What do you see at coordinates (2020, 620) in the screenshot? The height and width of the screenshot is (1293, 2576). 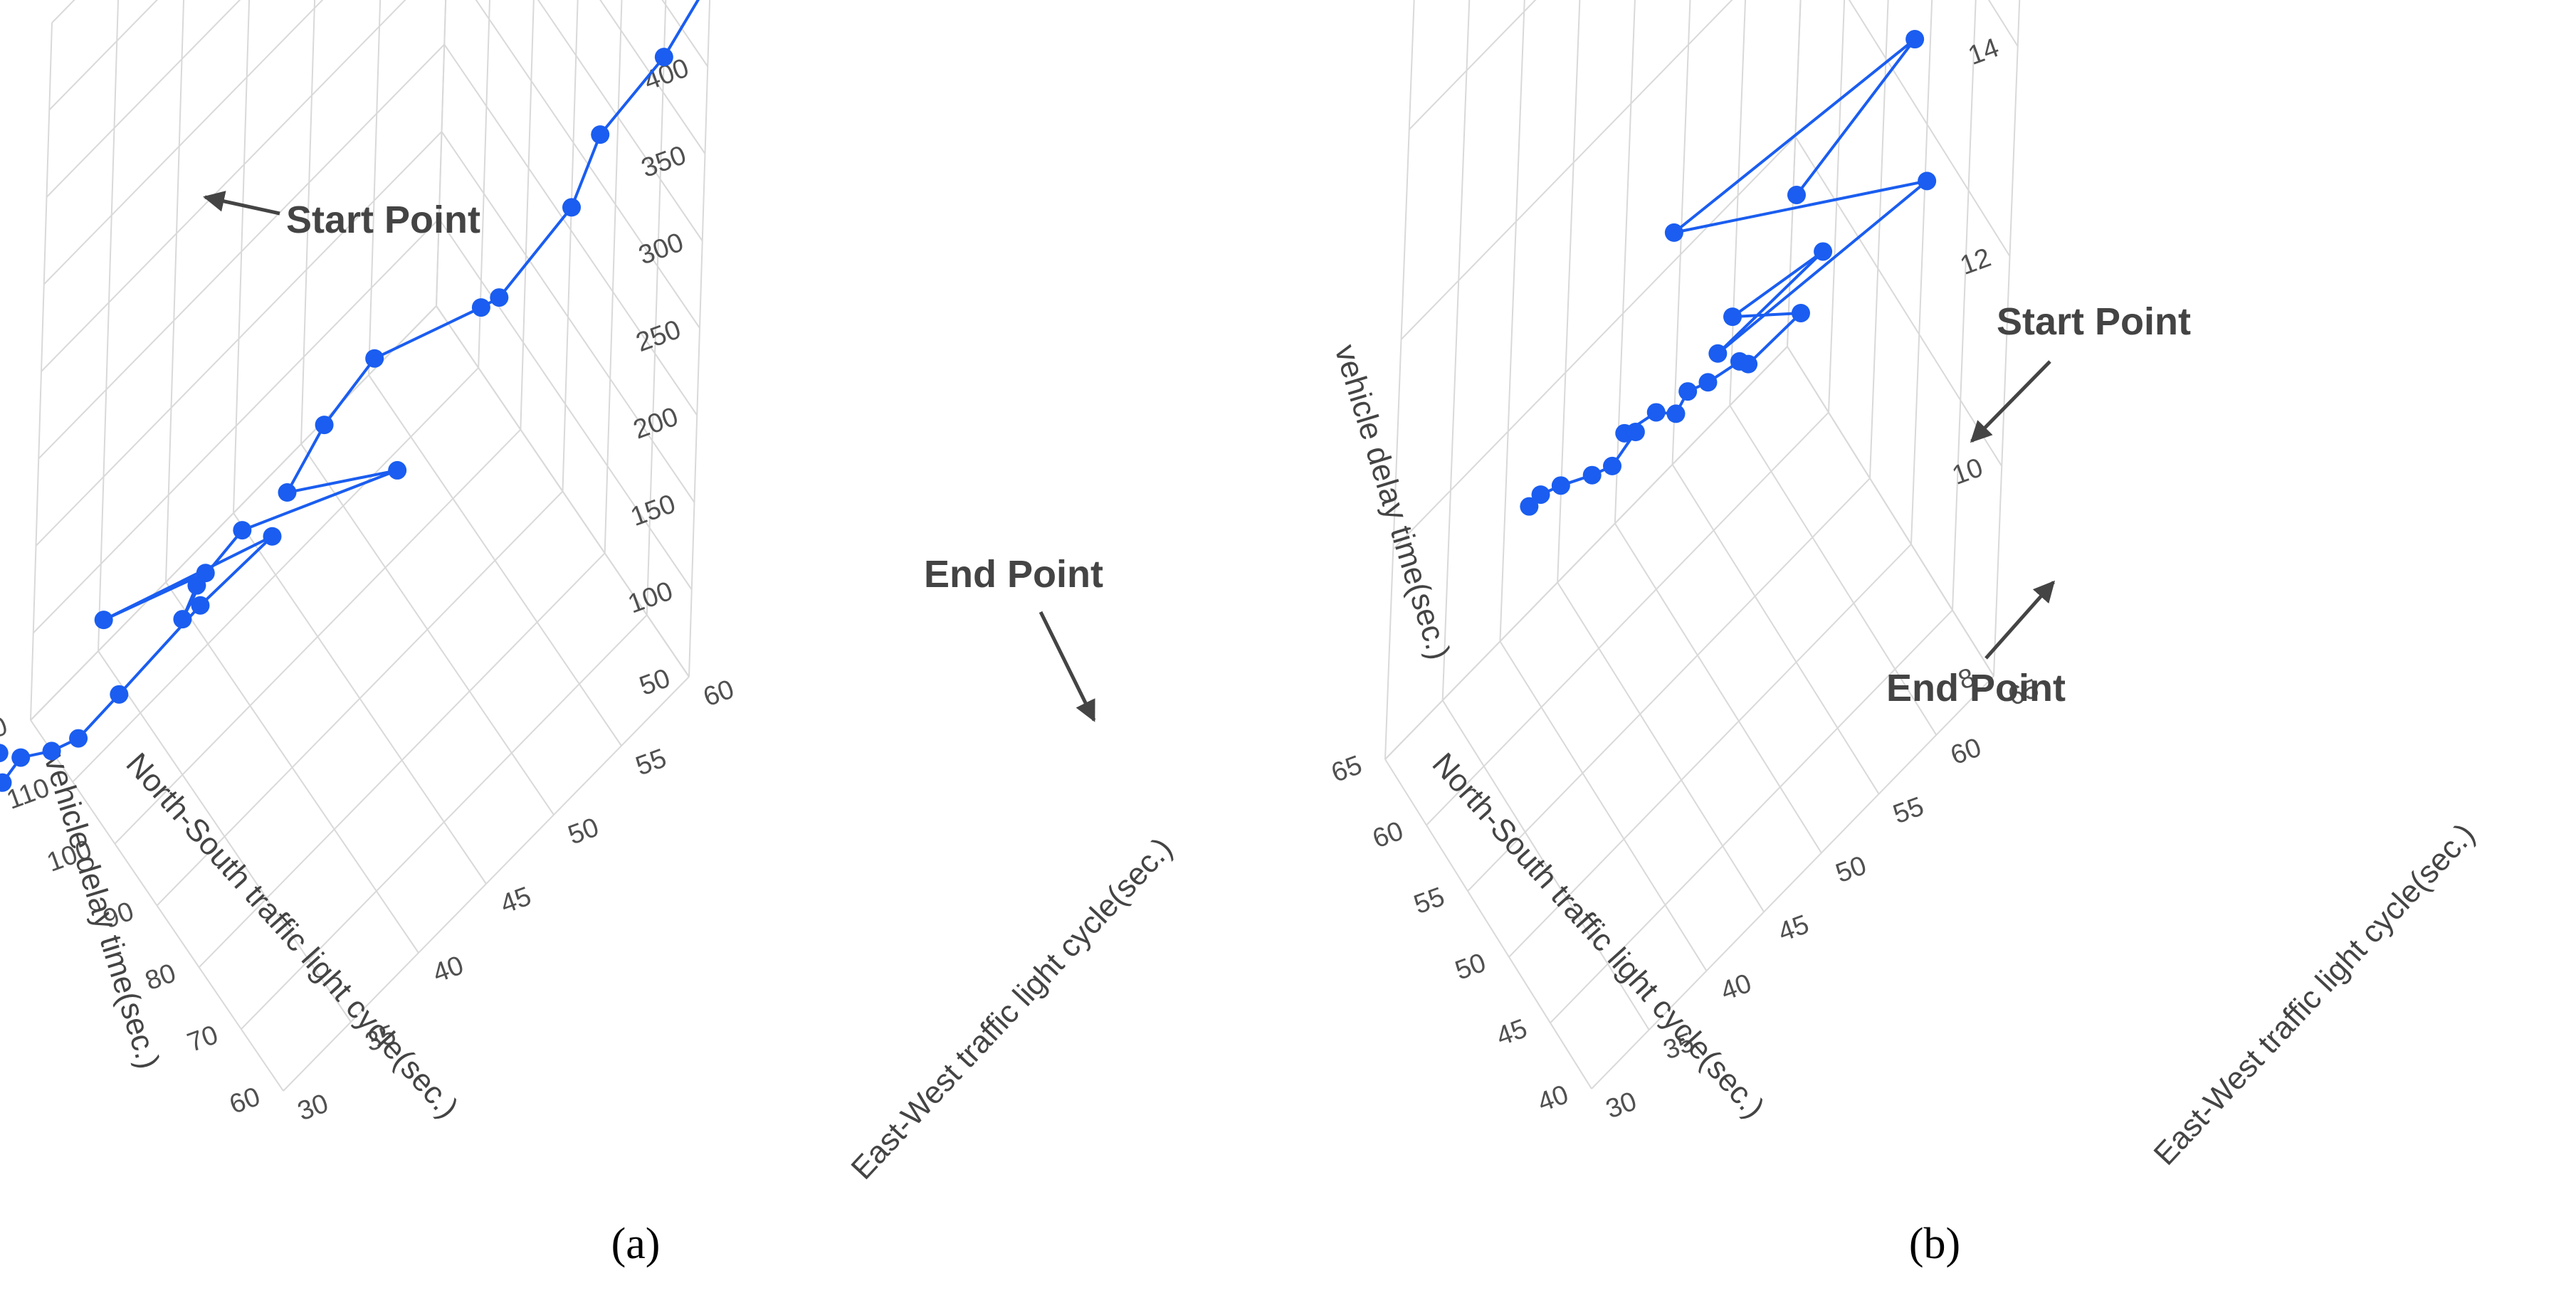 I see `panel-b-end-point-arrow` at bounding box center [2020, 620].